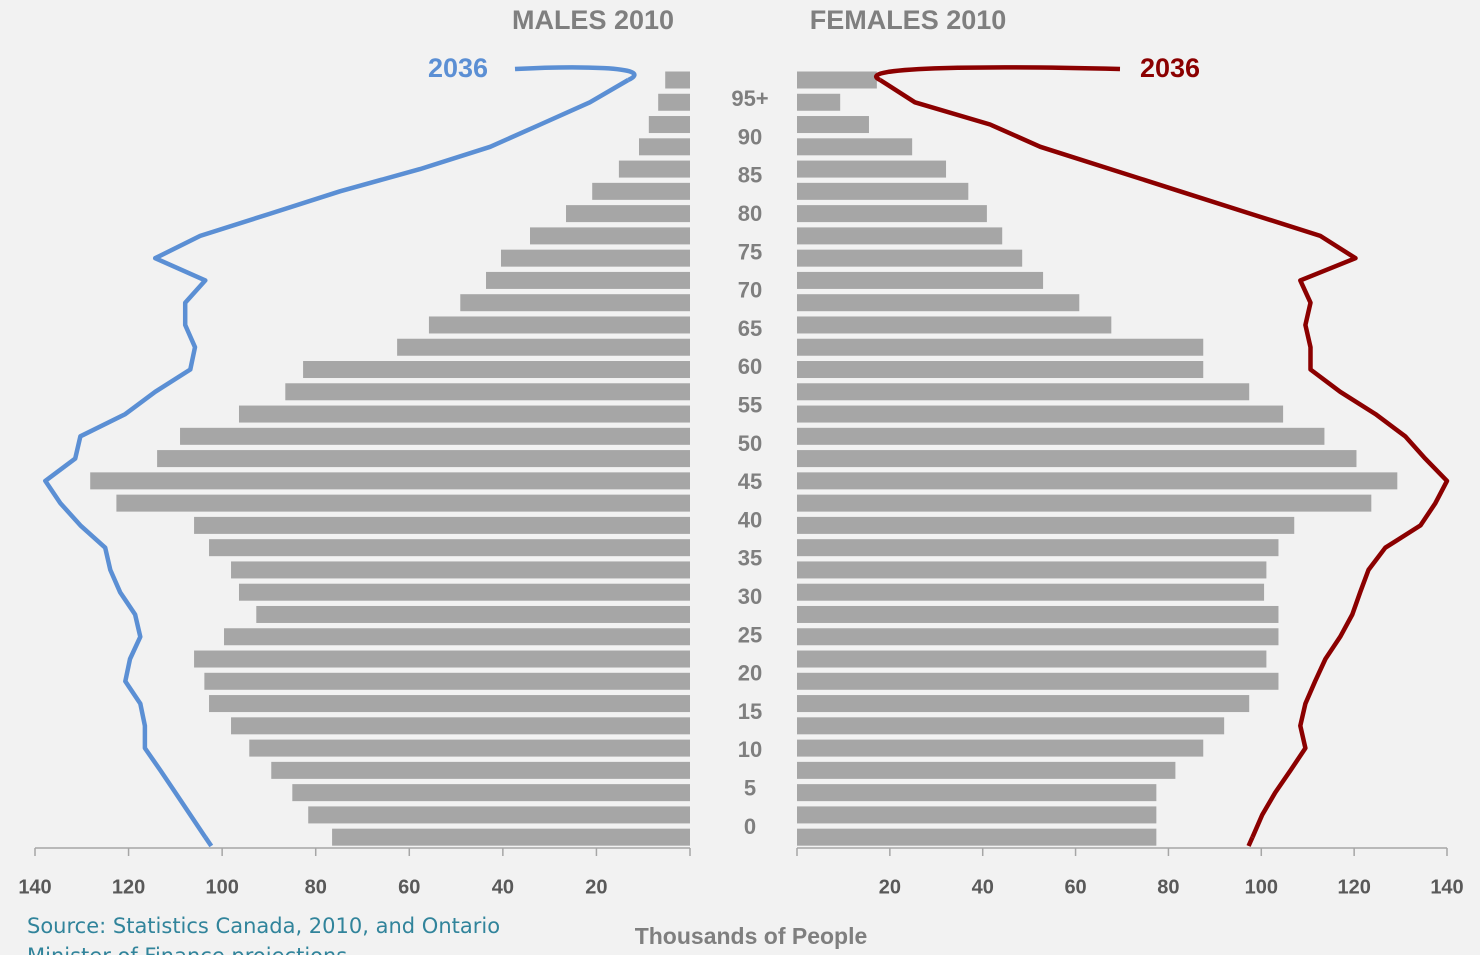  Describe the element at coordinates (750, 711) in the screenshot. I see `age-label: 15` at that location.